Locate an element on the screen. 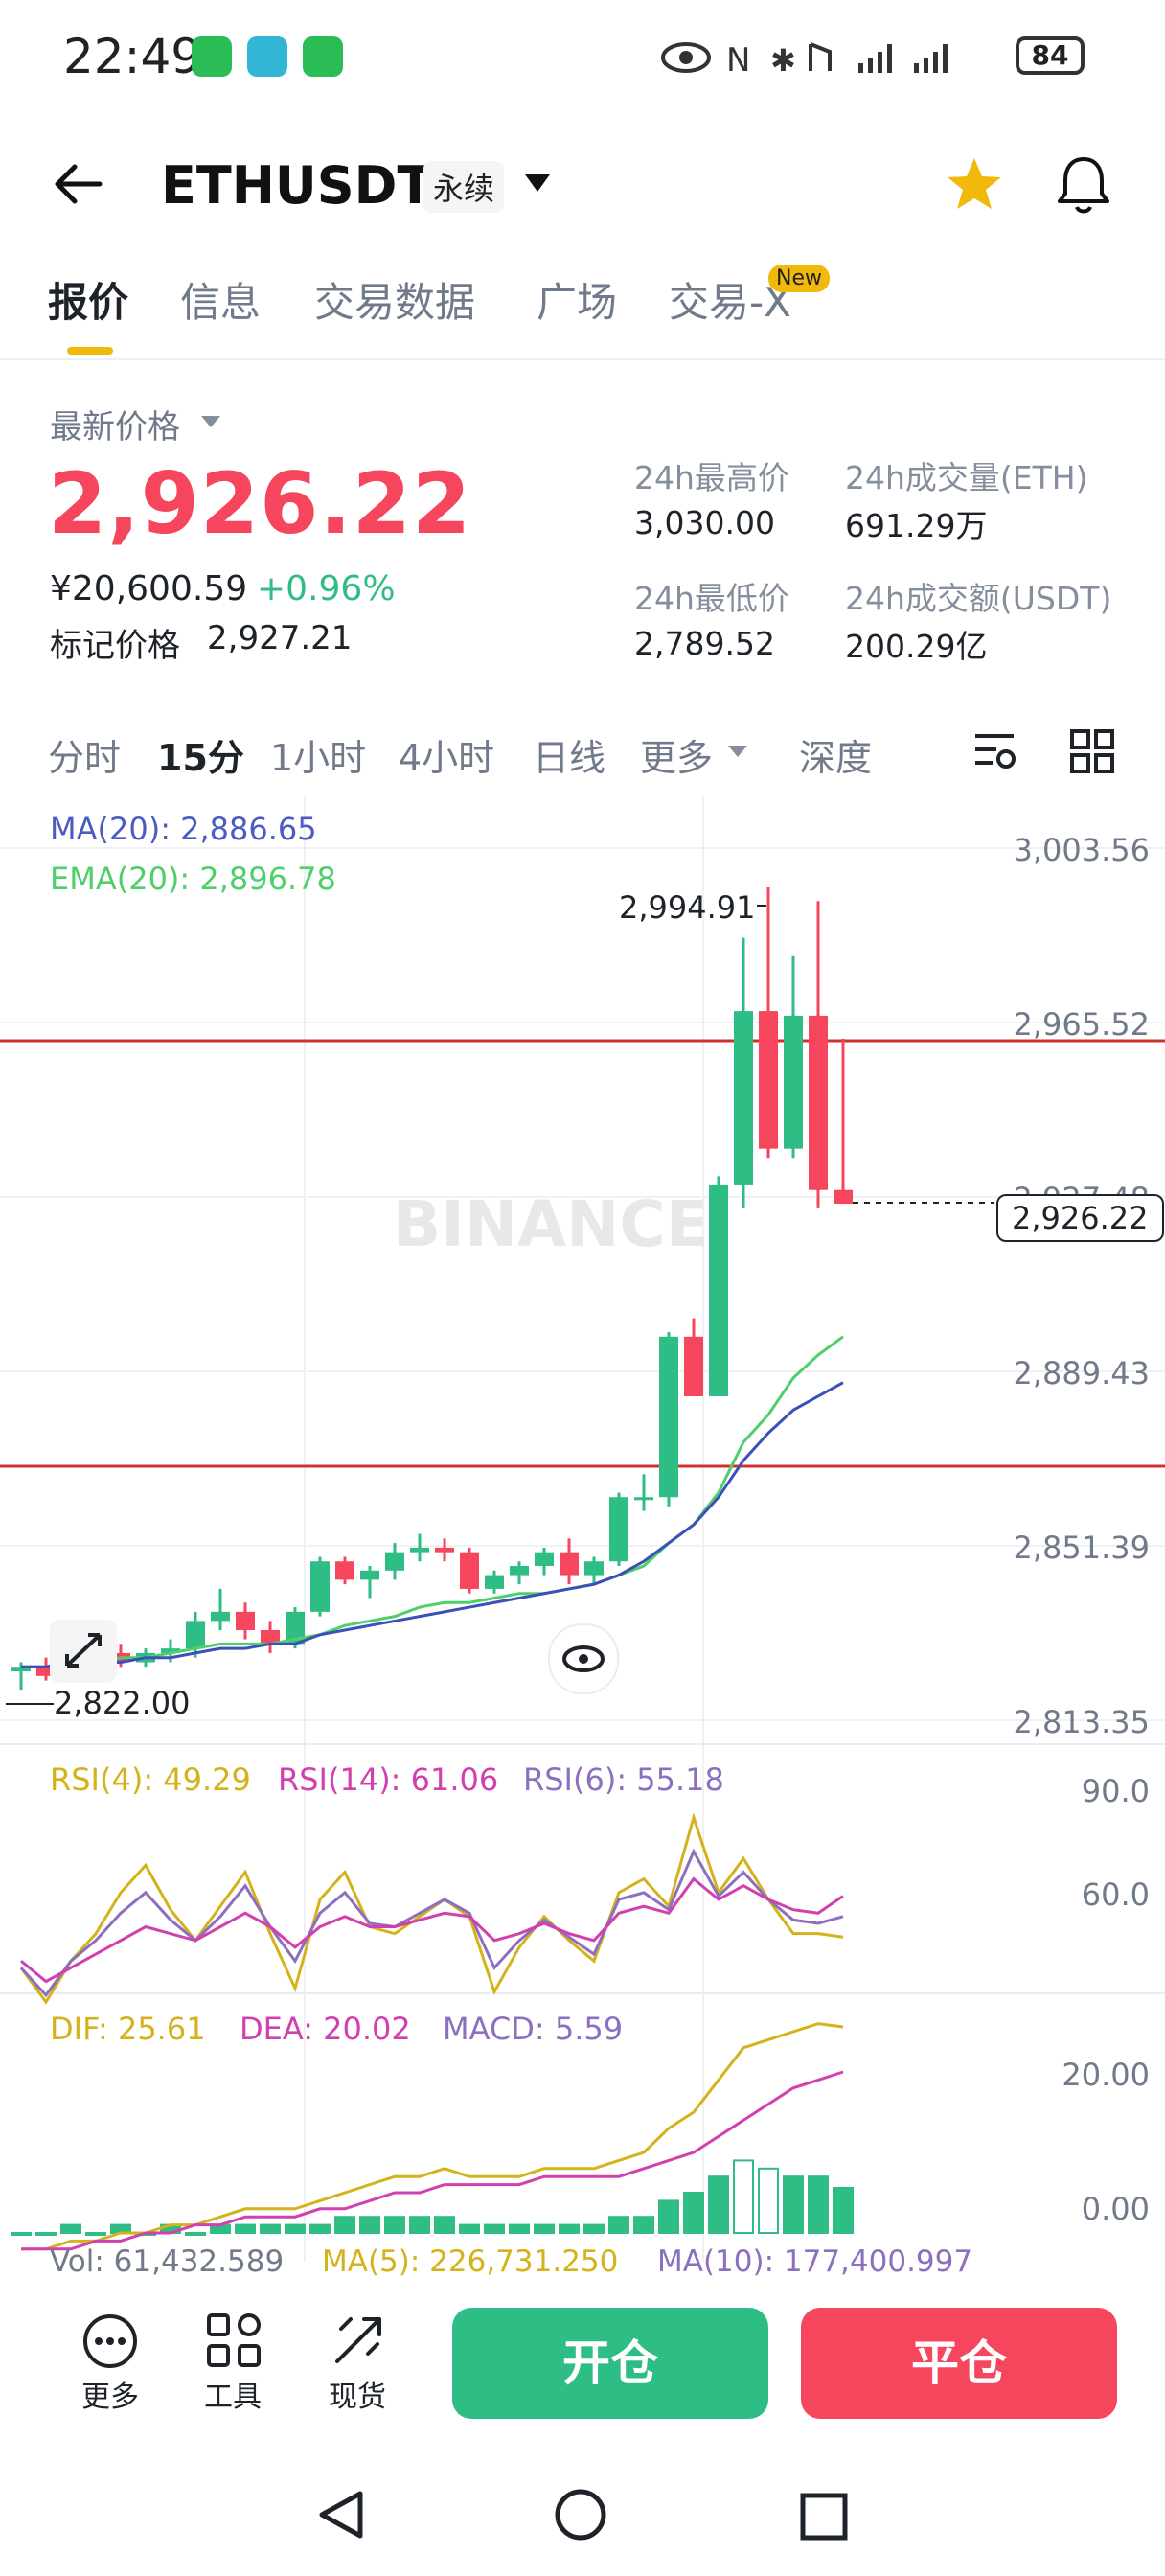 The image size is (1165, 2576). interval-15m: 15分 is located at coordinates (201, 758).